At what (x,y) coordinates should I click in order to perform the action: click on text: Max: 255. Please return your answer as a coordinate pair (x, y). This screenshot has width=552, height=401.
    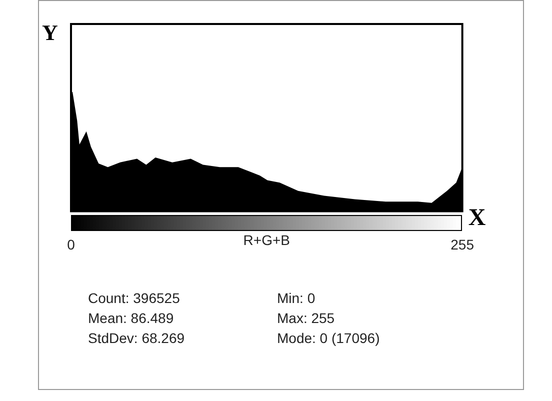
    Looking at the image, I should click on (306, 318).